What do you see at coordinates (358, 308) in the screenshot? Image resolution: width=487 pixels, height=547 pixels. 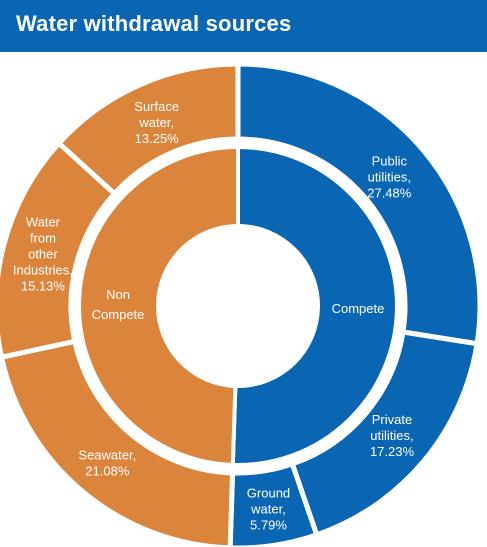 I see `inner-label-compete: Compete` at bounding box center [358, 308].